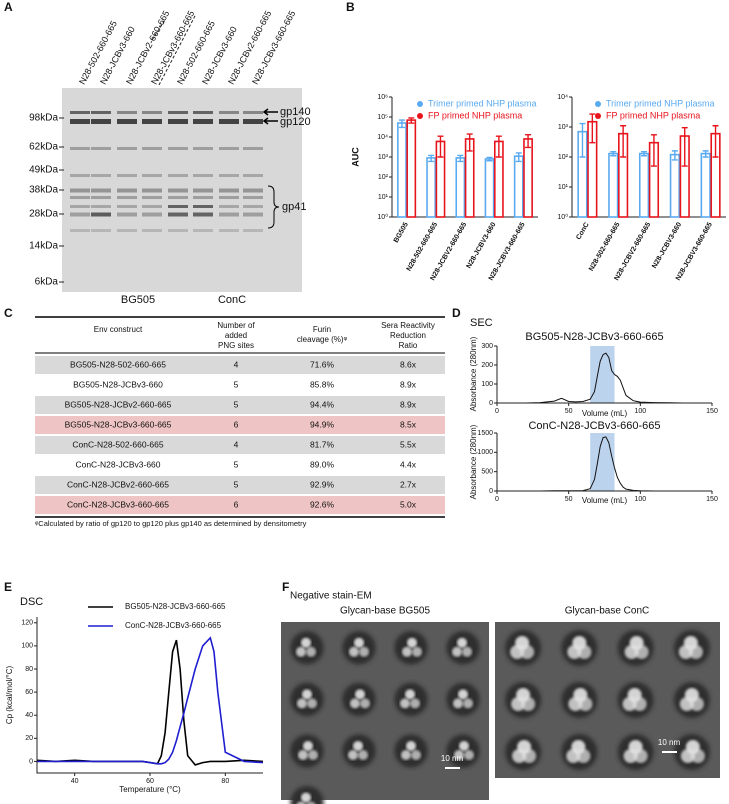  What do you see at coordinates (420, 104) in the screenshot?
I see `legend-swatch` at bounding box center [420, 104].